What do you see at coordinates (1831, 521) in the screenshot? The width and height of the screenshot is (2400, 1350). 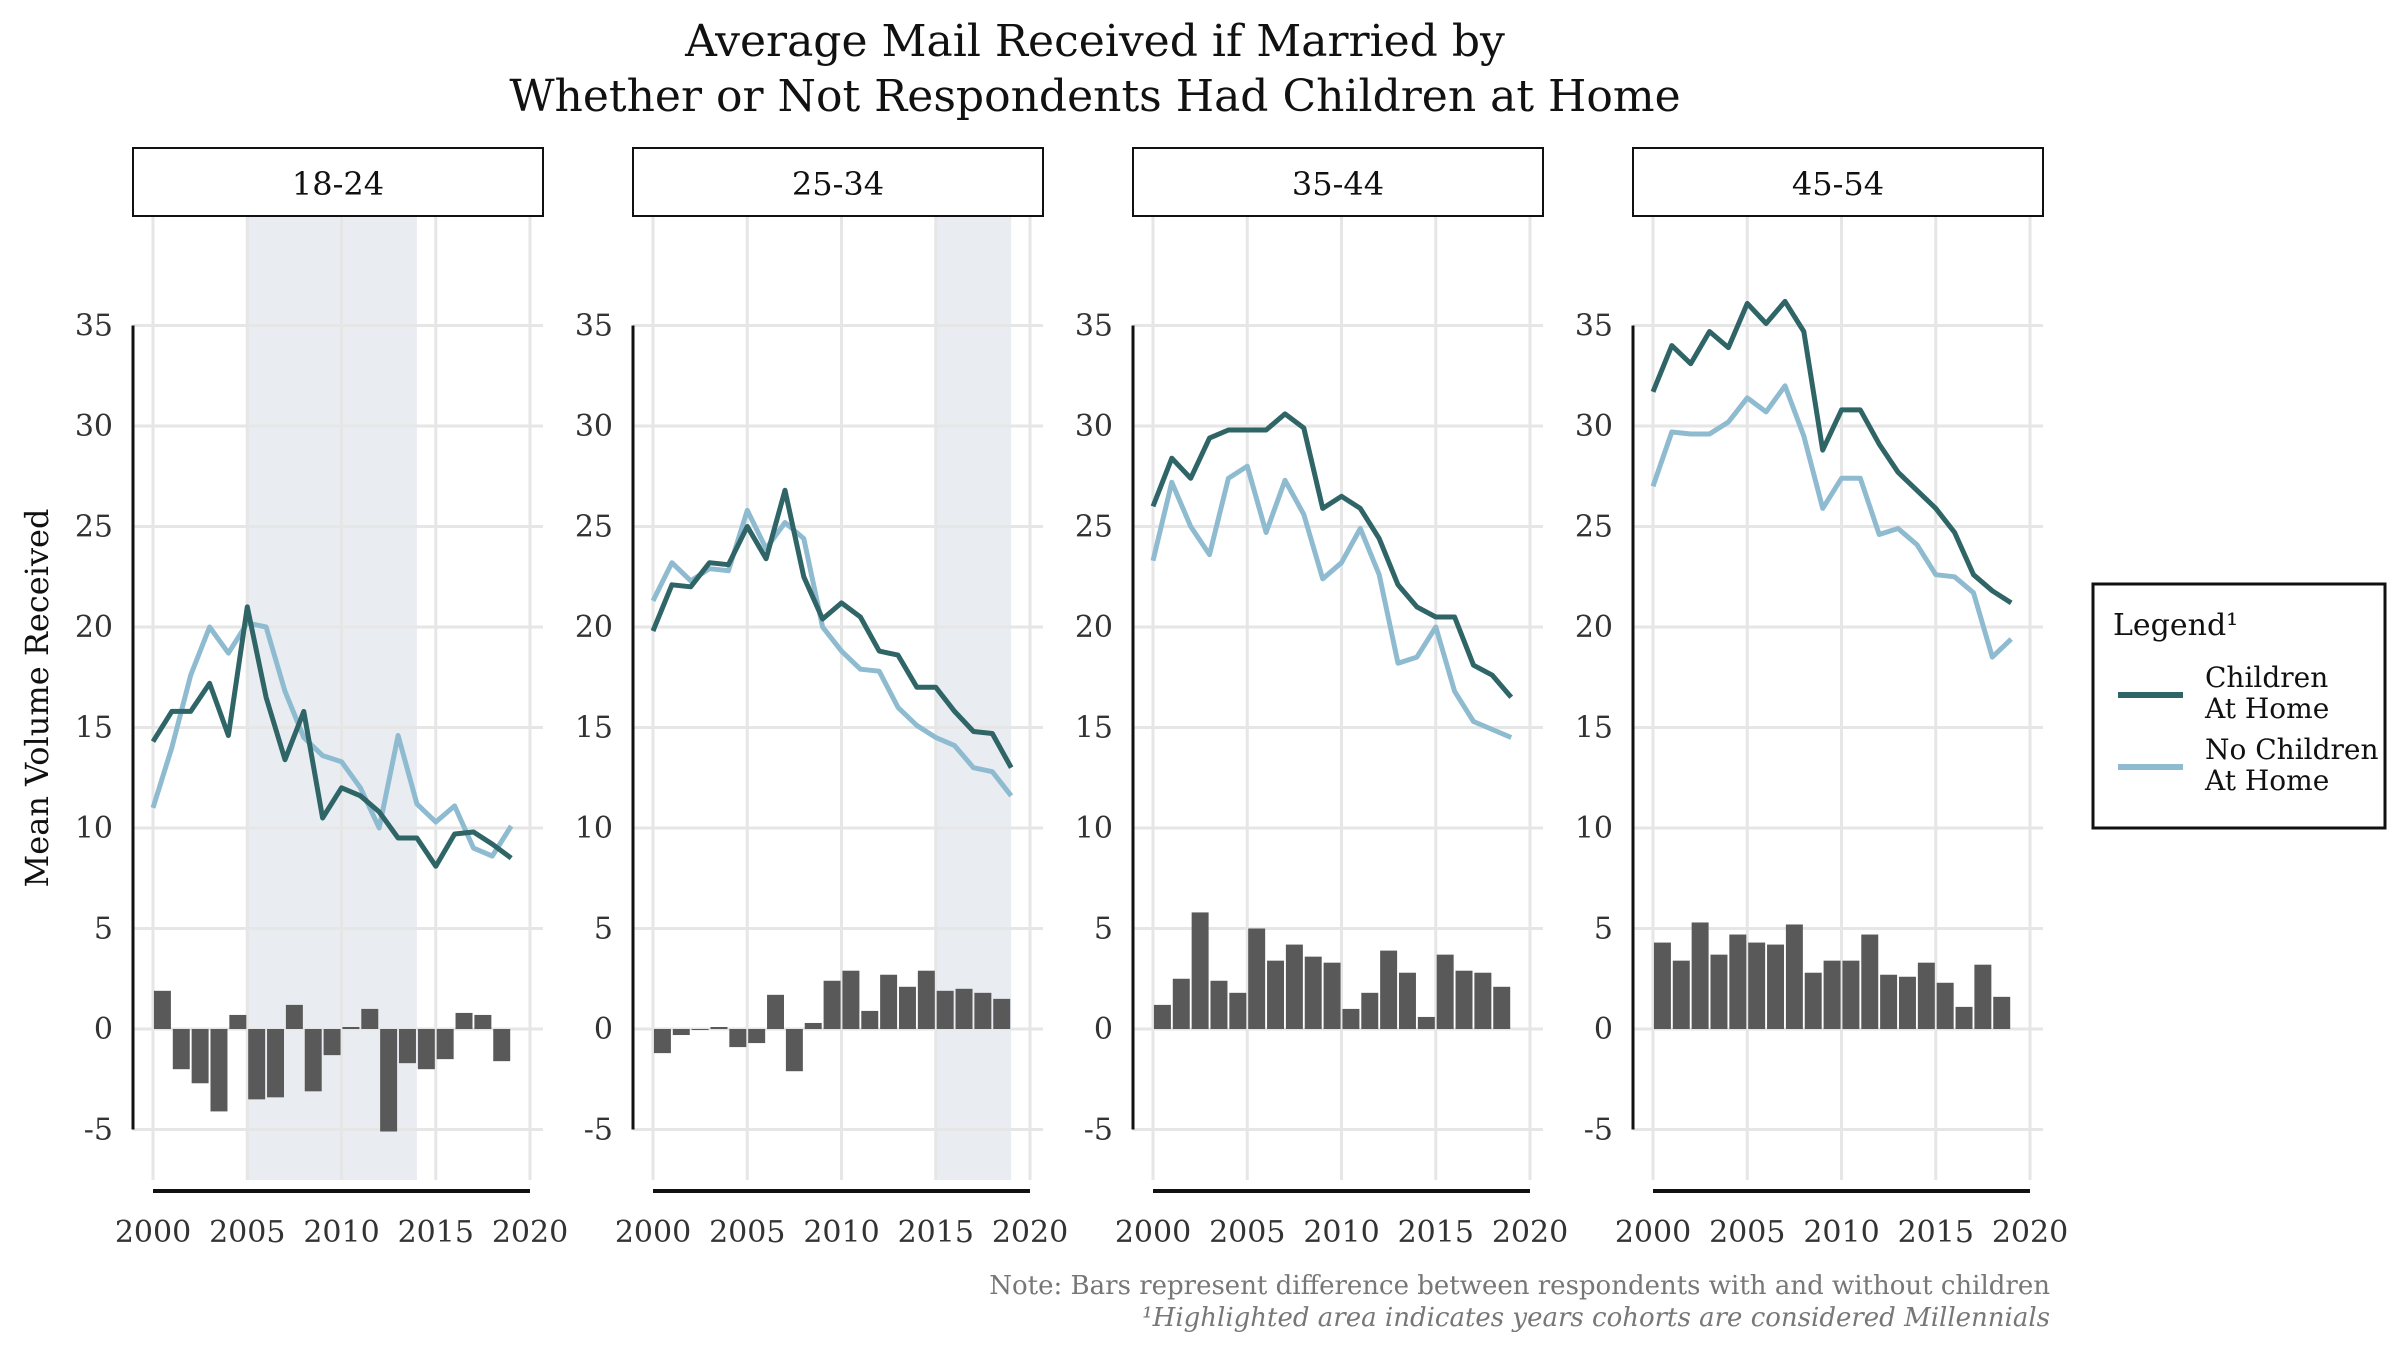 I see `series-line-no-children` at bounding box center [1831, 521].